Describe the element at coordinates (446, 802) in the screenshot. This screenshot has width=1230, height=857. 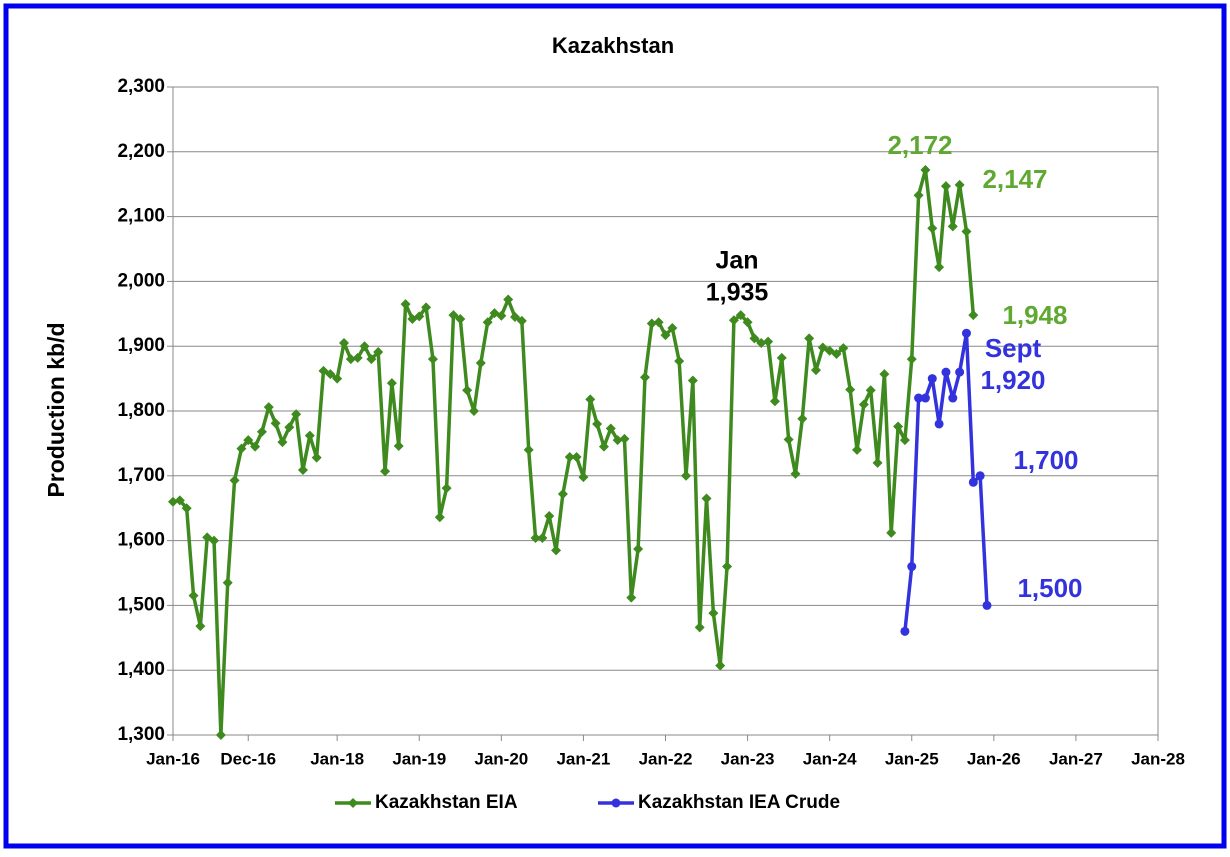
I see `legend-label: Kazakhstan EIA` at that location.